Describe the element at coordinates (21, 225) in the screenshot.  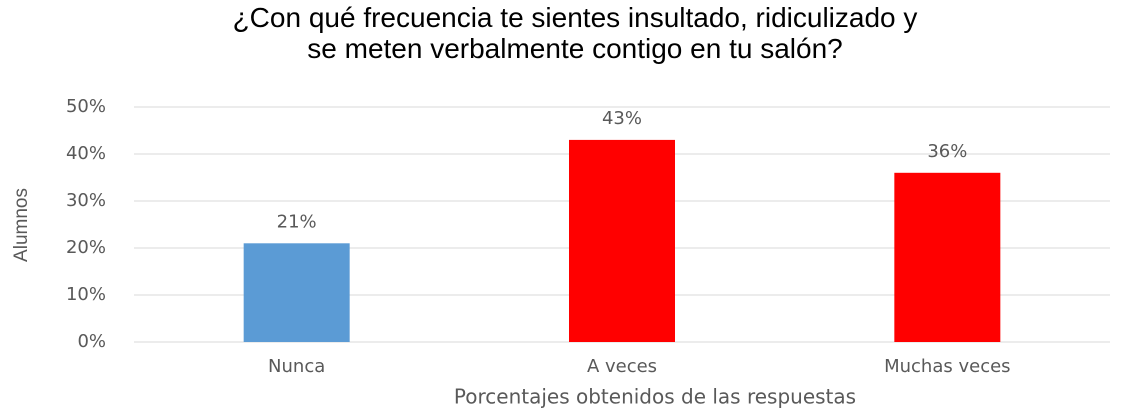
I see `y-axis-label: Alumnos` at that location.